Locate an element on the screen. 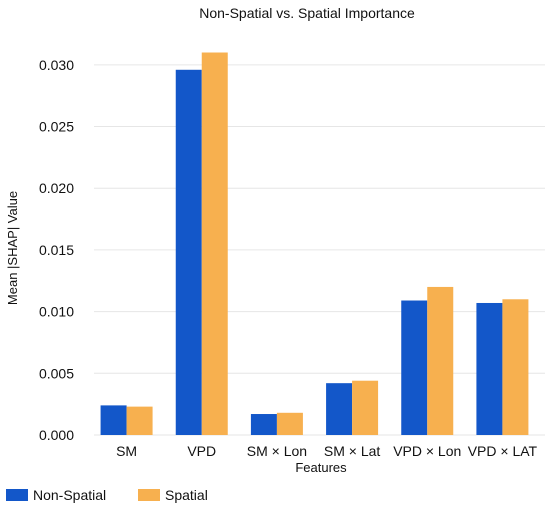 The width and height of the screenshot is (550, 510). x-axis-ticks: SM VPD SM × Lon SM × Lat VPD × Lon VPD × LAT is located at coordinates (326, 451).